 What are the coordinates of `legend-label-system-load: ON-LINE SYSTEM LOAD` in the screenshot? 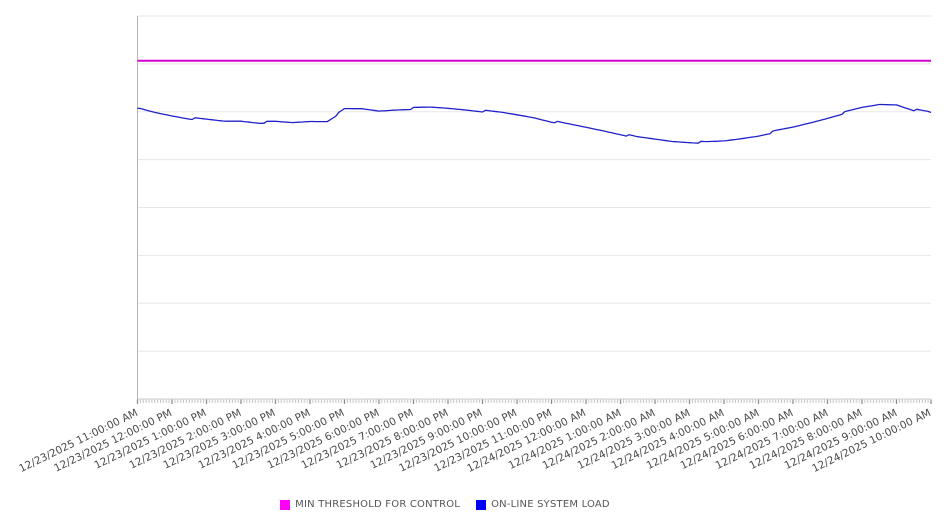 It's located at (550, 504).